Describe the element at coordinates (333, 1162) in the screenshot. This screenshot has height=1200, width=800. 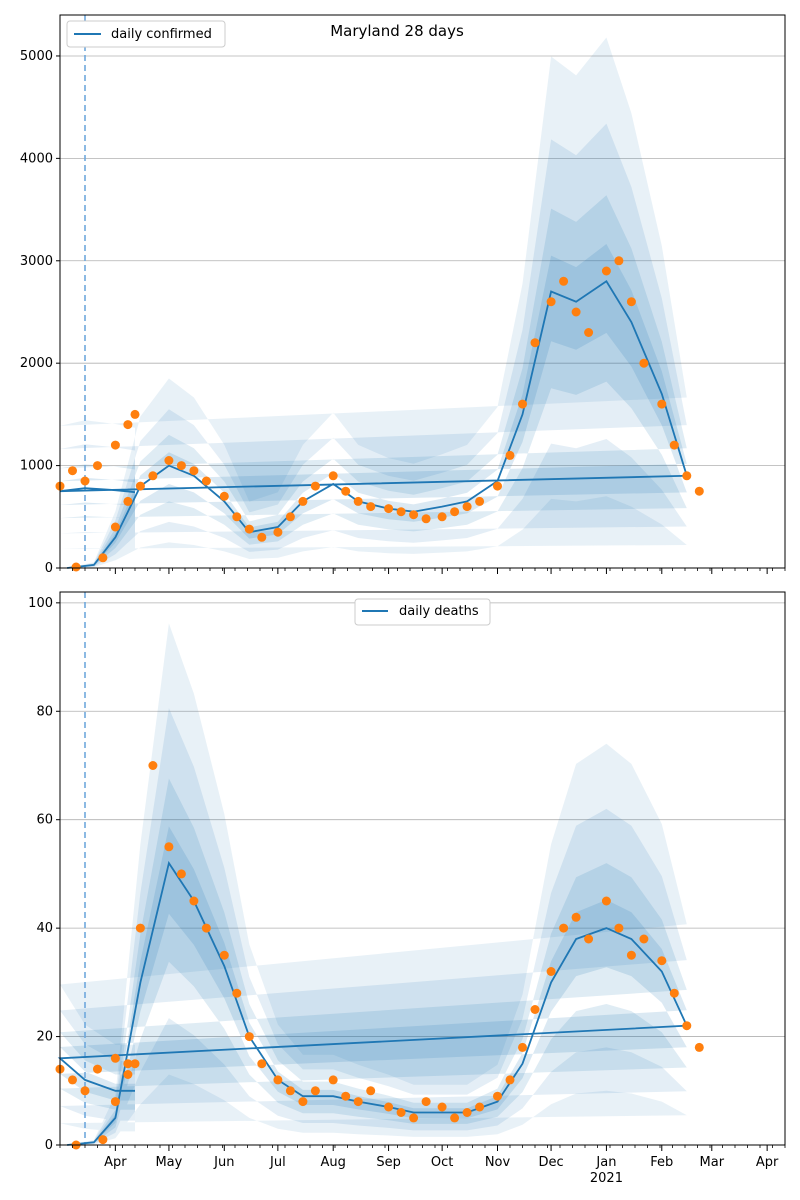
I see `deaths-xtick-label: Aug` at that location.